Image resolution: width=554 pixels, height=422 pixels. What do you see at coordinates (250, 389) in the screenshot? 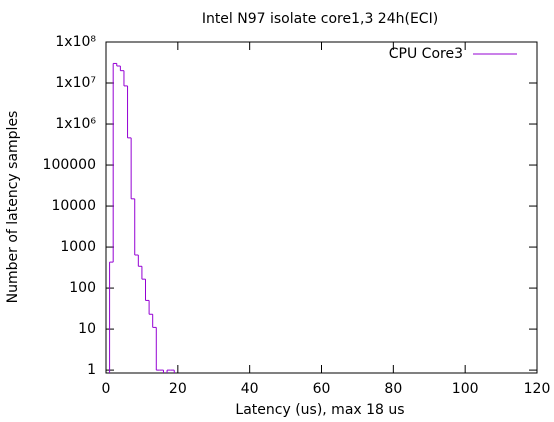
I see `x-tick-label: 40` at bounding box center [250, 389].